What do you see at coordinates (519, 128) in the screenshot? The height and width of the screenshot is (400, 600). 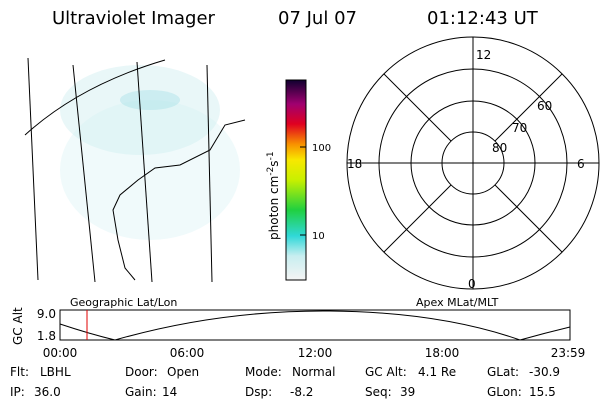 I see `lat-label: 70` at bounding box center [519, 128].